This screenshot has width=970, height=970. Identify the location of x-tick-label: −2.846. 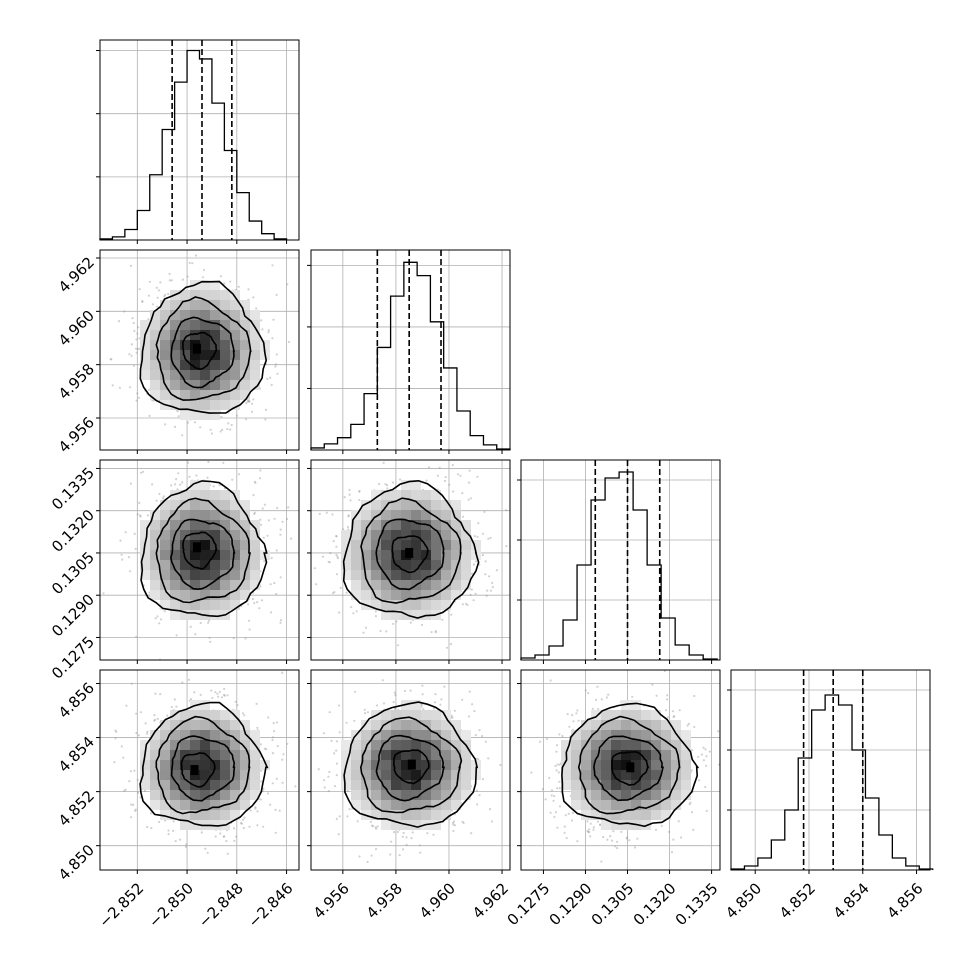
(271, 905).